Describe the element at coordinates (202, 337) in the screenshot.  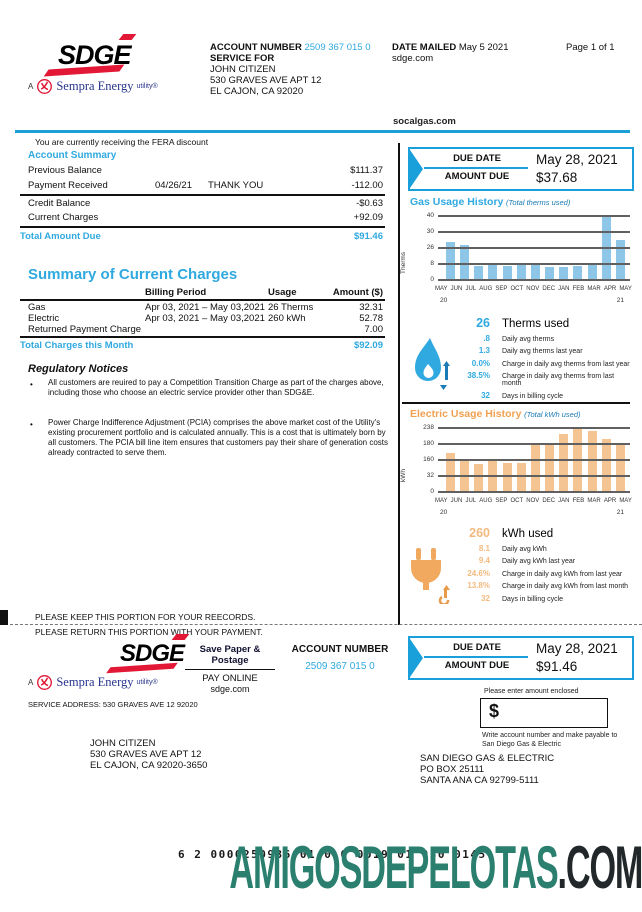
I see `charges-divider` at that location.